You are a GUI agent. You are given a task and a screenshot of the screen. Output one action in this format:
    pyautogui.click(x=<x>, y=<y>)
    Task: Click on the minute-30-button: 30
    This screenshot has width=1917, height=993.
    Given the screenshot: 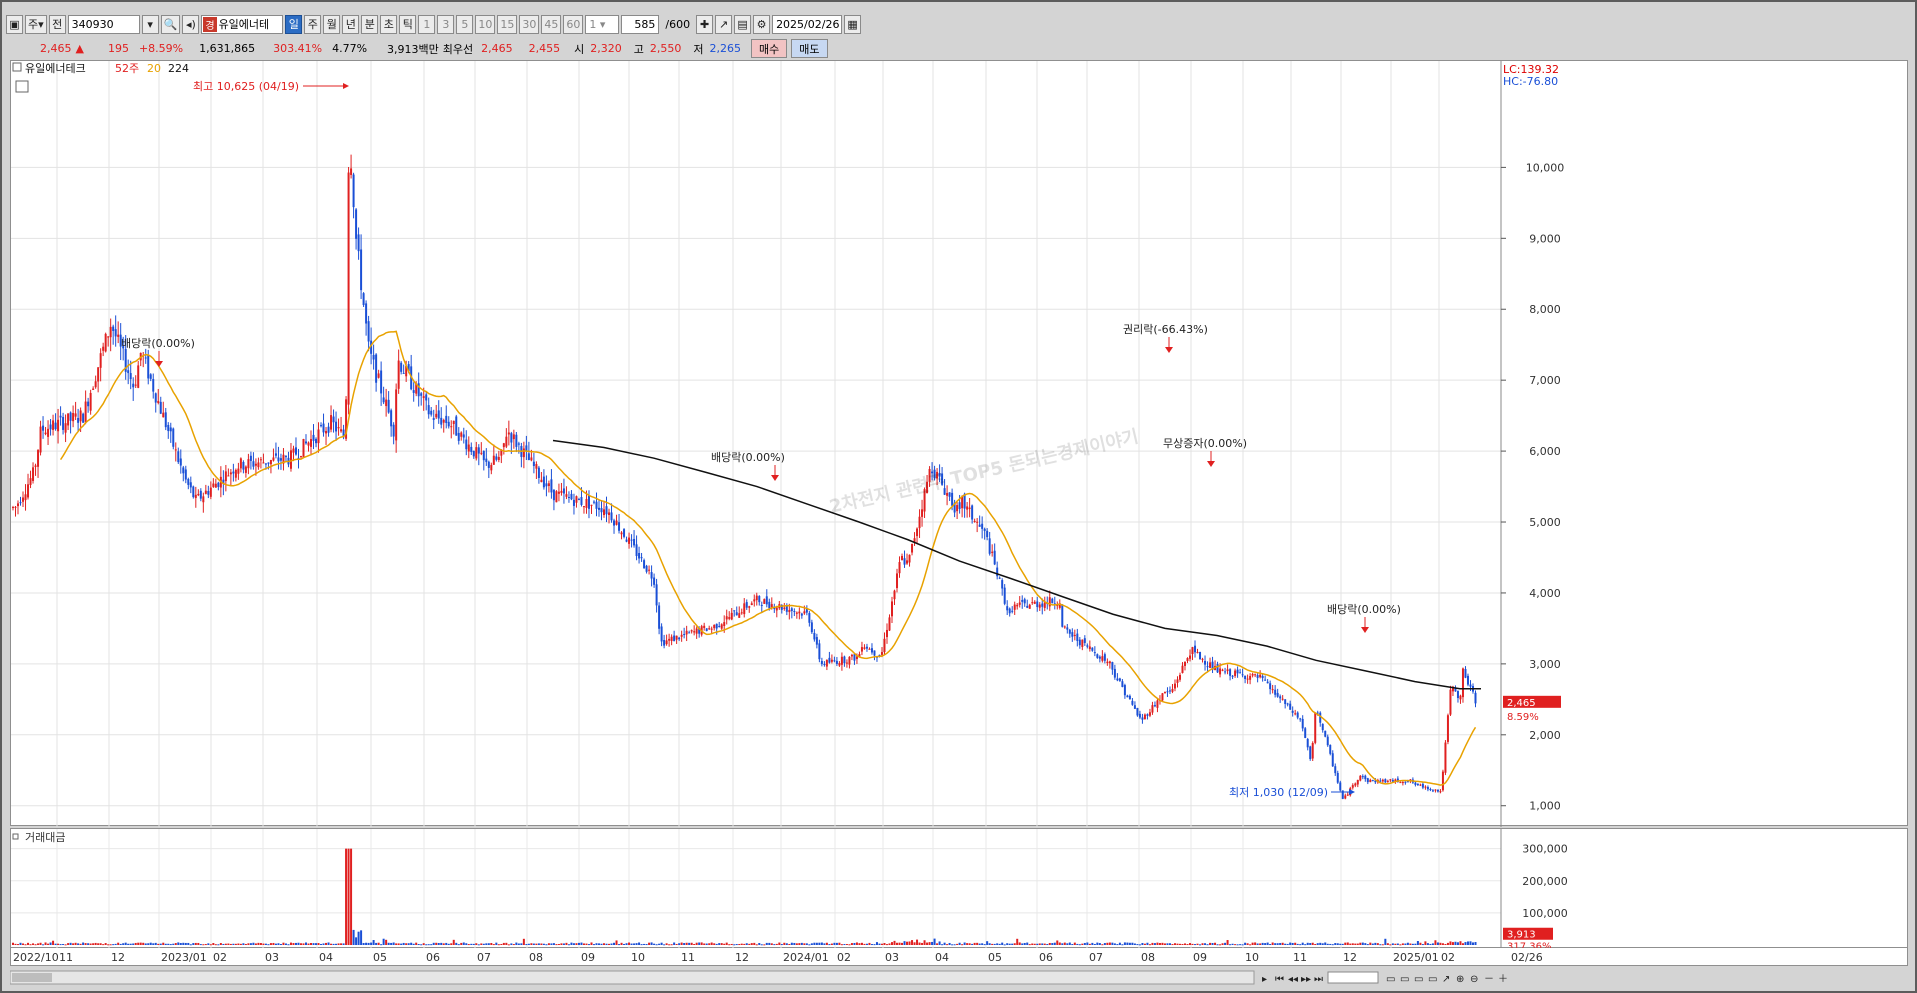 What is the action you would take?
    pyautogui.click(x=529, y=24)
    